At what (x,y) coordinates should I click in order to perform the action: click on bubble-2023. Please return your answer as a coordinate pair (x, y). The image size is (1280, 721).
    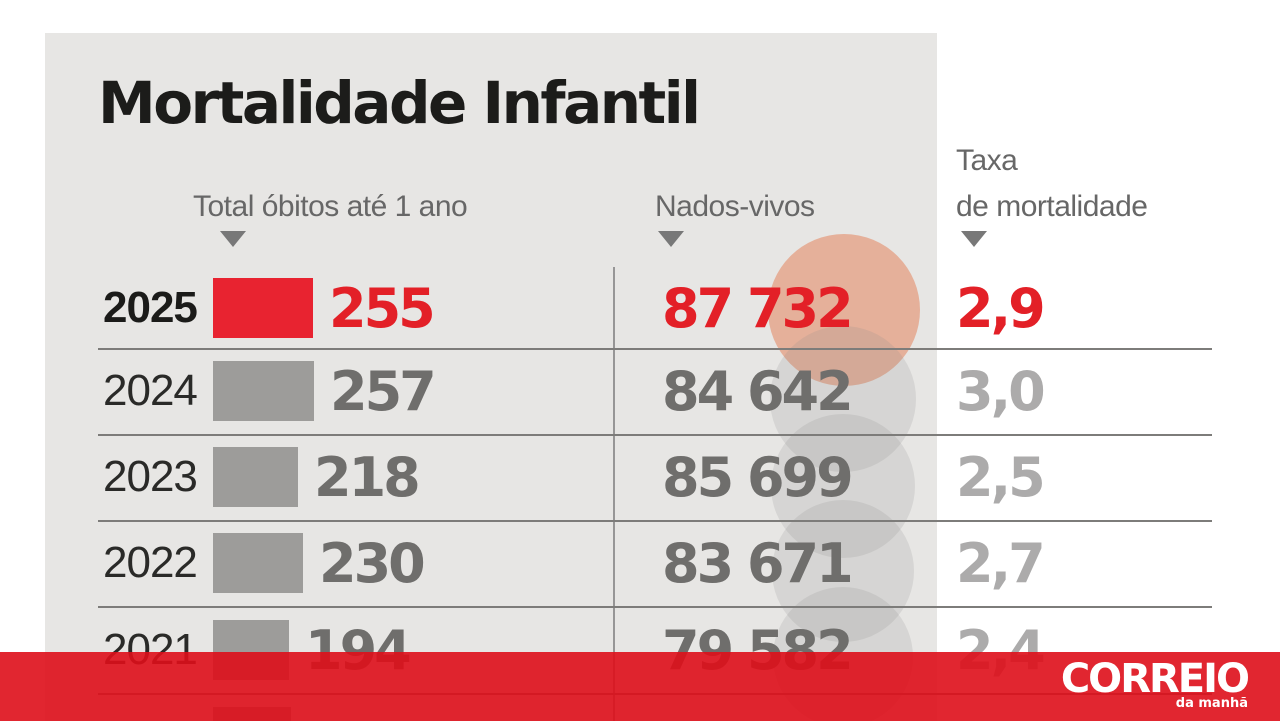
    Looking at the image, I should click on (843, 486).